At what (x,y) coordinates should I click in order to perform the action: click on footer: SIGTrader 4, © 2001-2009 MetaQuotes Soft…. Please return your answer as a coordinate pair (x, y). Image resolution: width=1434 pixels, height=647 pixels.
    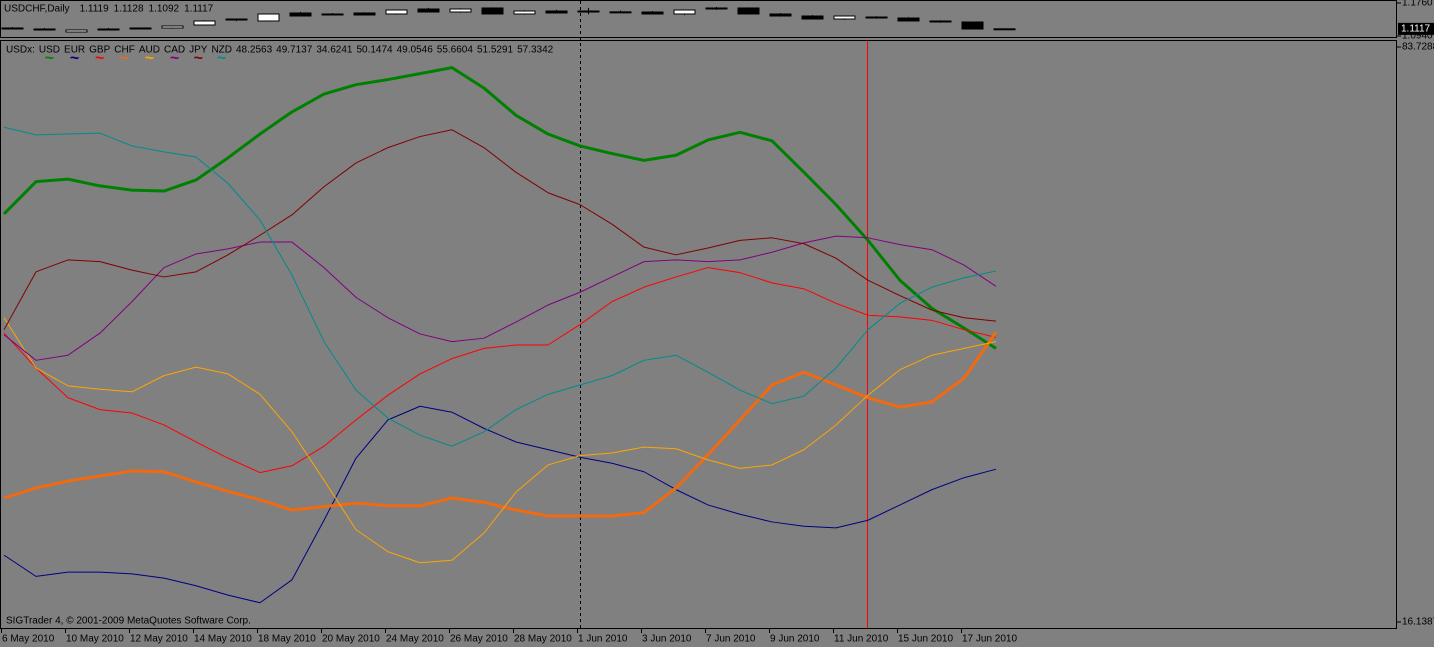
    Looking at the image, I should click on (128, 621).